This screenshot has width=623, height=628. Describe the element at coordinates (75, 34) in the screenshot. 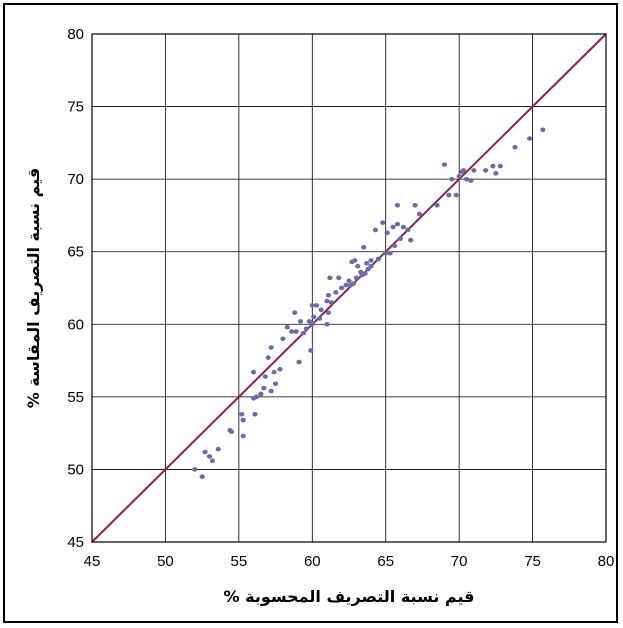

I see `y-tick-label: 80` at that location.